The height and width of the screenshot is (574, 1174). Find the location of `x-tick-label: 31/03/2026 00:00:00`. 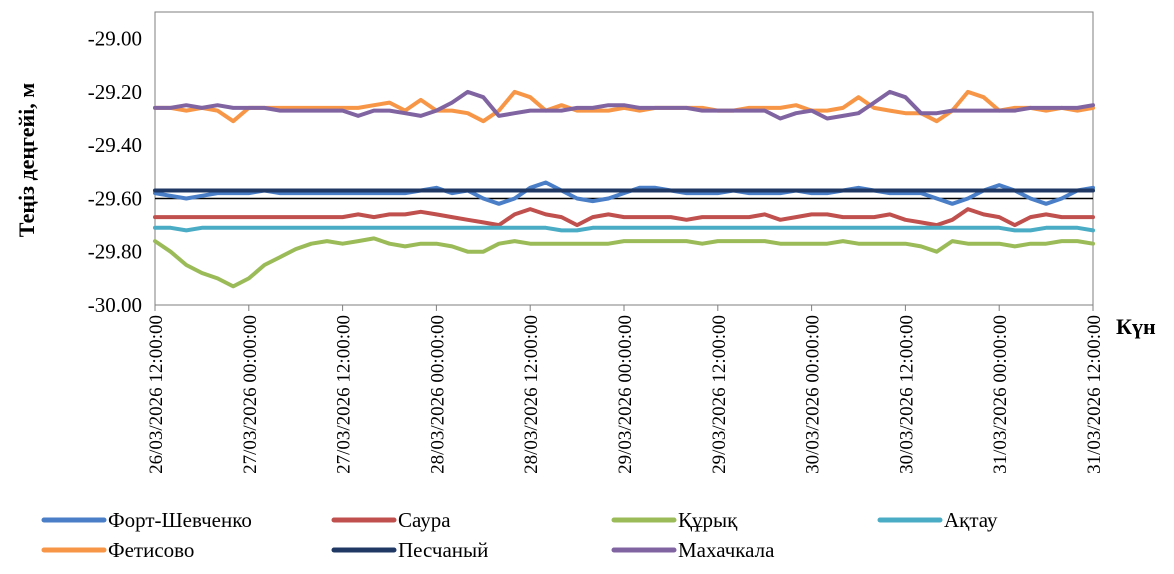

x-tick-label: 31/03/2026 00:00:00 is located at coordinates (1000, 394).